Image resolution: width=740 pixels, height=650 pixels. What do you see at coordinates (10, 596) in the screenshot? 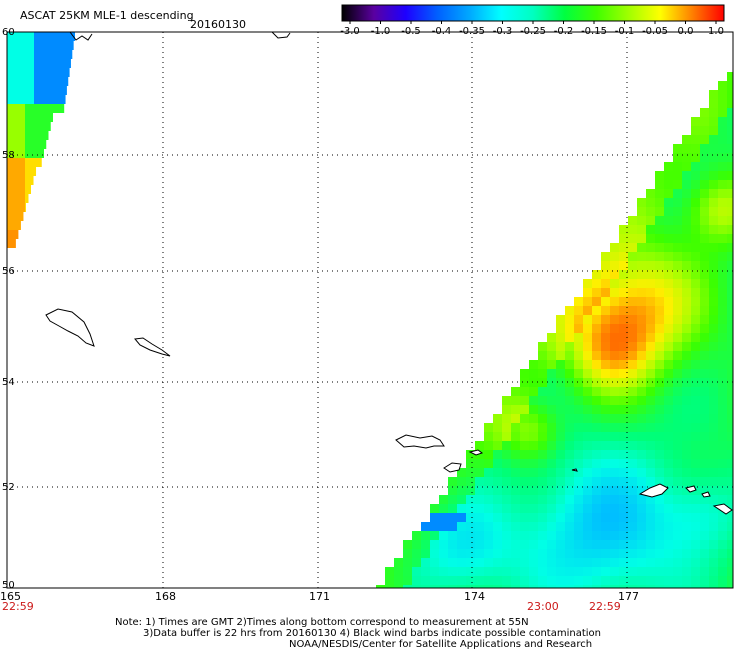
I see `lon-label-165: 165` at bounding box center [10, 596].